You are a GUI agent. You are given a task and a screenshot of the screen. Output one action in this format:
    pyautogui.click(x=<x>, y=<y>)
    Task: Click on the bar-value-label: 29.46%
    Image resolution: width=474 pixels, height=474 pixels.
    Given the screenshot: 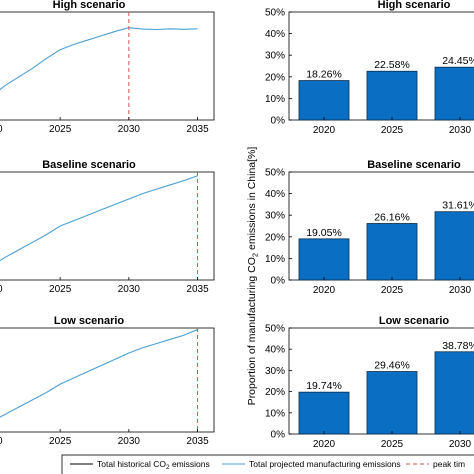 What is the action you would take?
    pyautogui.click(x=392, y=366)
    